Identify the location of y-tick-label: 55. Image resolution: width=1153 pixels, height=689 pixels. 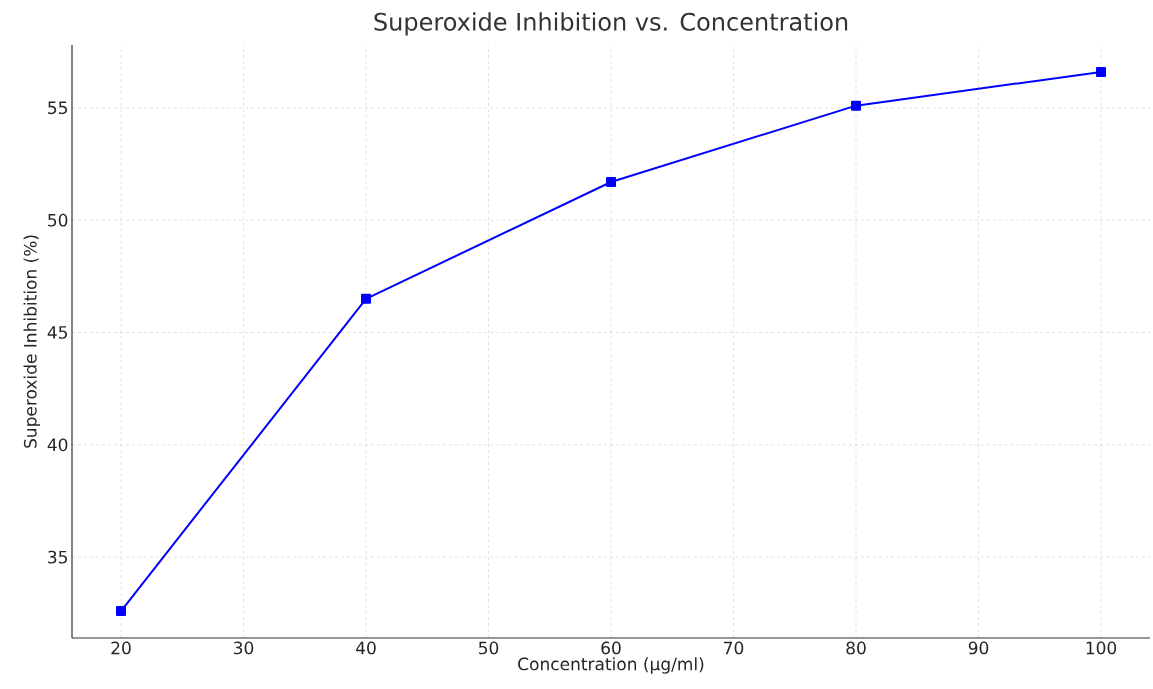
(57, 108).